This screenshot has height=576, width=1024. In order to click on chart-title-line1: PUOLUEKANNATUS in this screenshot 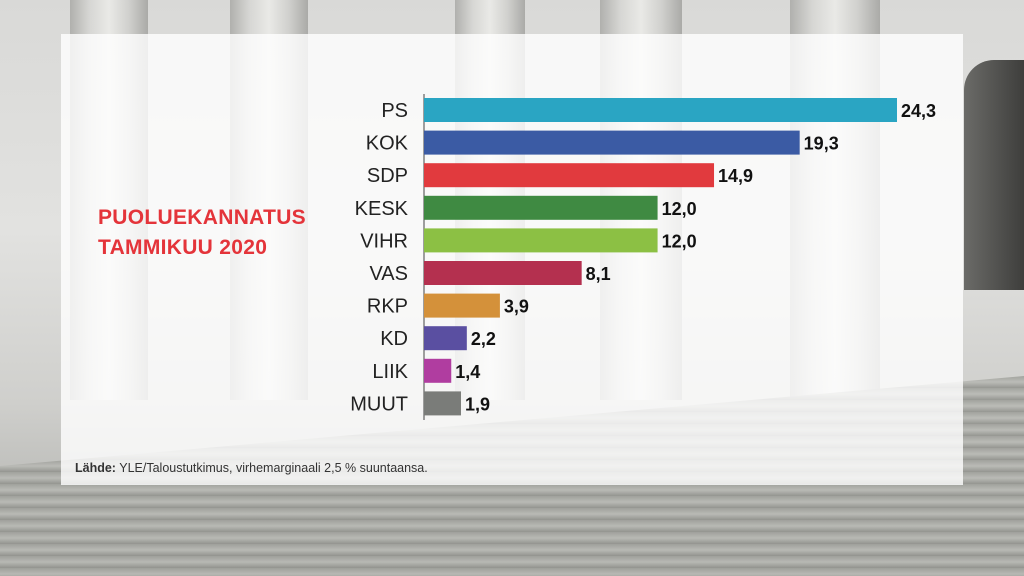, I will do `click(202, 217)`.